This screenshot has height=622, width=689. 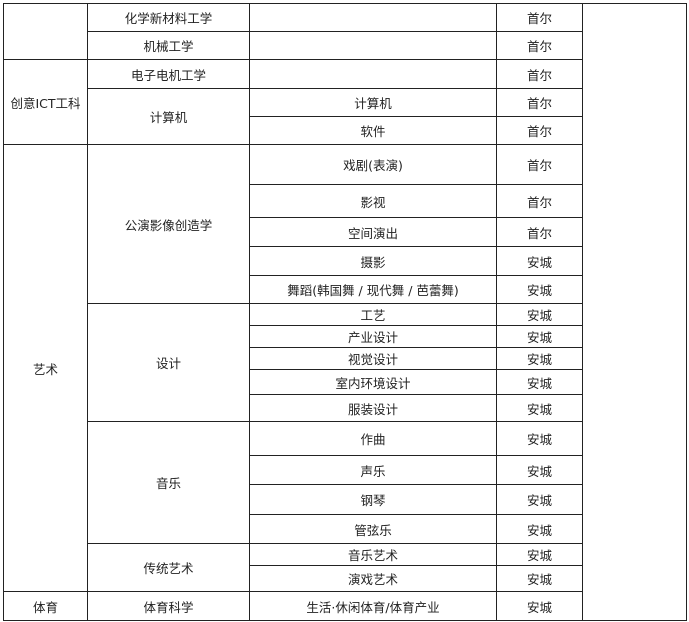 I want to click on table-row: 软件 首尔, so click(x=345, y=130).